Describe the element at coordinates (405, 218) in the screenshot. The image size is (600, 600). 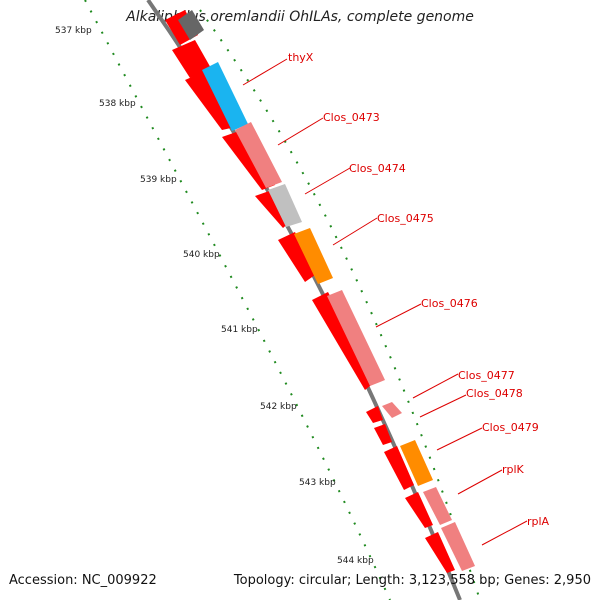
I see `gene-label-Clos_0475: Clos_0475` at that location.